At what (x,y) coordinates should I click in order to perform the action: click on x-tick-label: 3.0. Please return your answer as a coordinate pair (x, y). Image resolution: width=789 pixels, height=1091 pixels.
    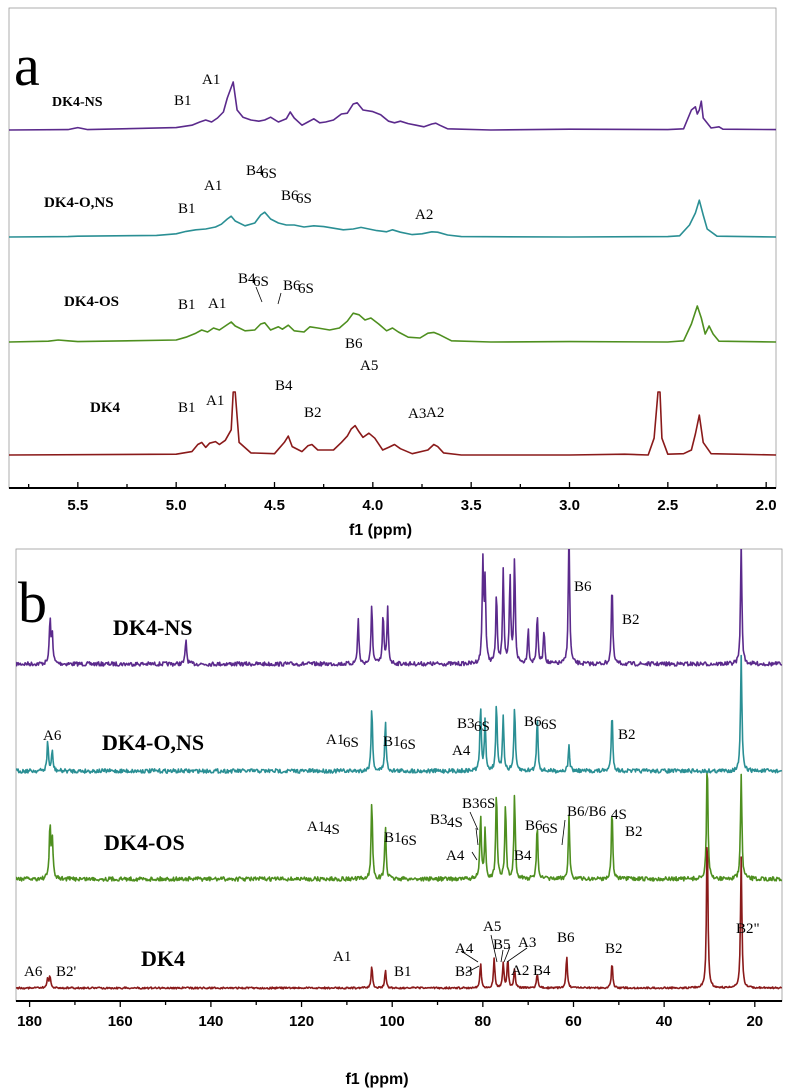
    Looking at the image, I should click on (569, 505).